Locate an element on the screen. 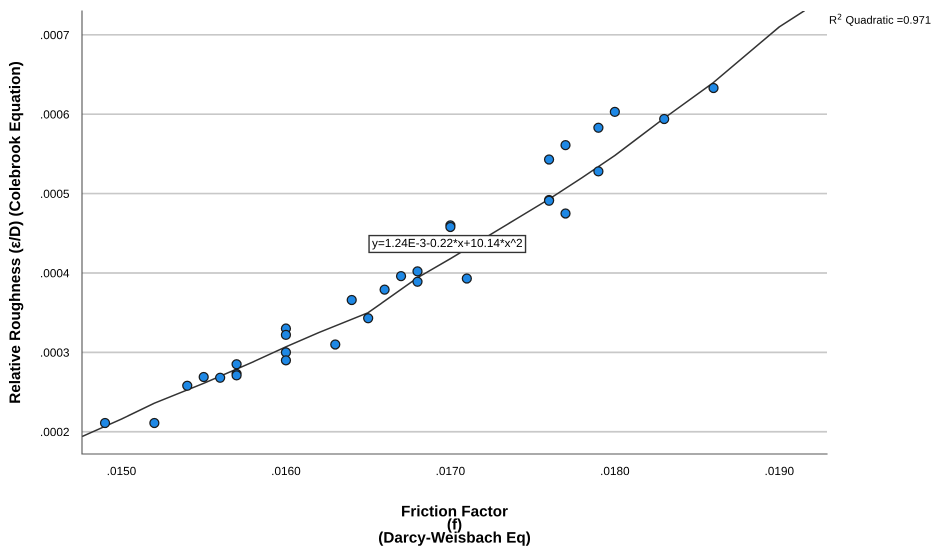  text: R$^{2}$ Quadratic =0.971 is located at coordinates (880, 20).